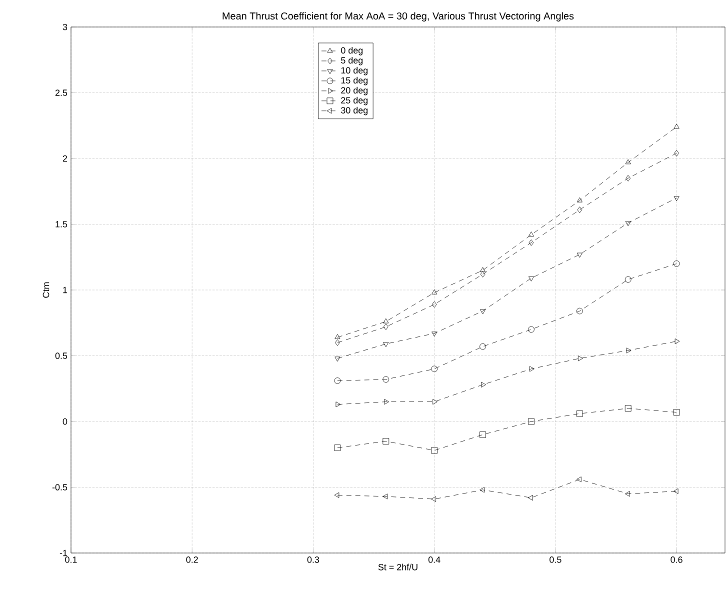 The height and width of the screenshot is (589, 726). What do you see at coordinates (354, 111) in the screenshot?
I see `legend-label: 30 deg` at bounding box center [354, 111].